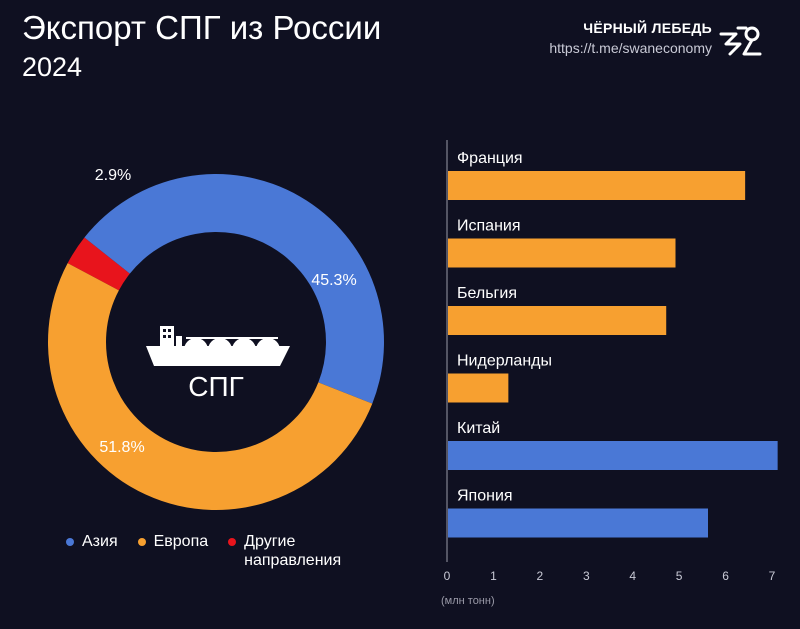  I want to click on donut-value-label-europe: 51.8%, so click(121, 447).